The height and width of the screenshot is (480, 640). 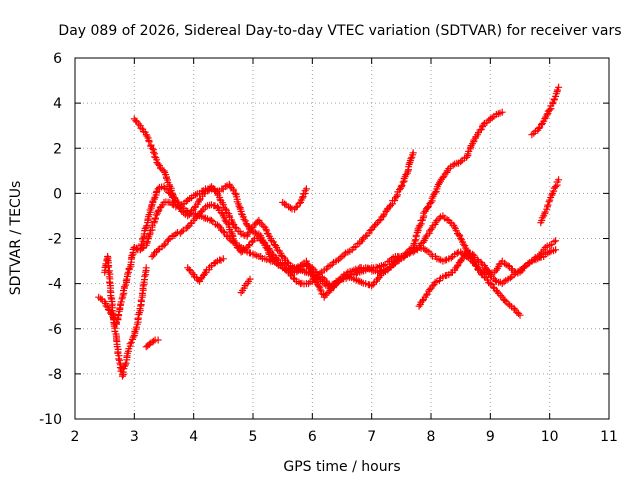 I want to click on series-track-l, so click(x=550, y=201).